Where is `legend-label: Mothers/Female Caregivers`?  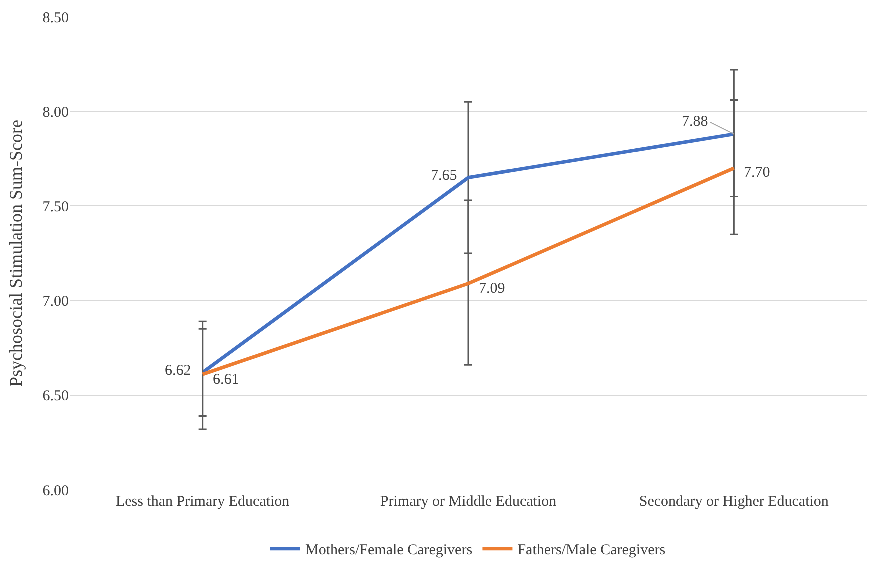
legend-label: Mothers/Female Caregivers is located at coordinates (389, 550).